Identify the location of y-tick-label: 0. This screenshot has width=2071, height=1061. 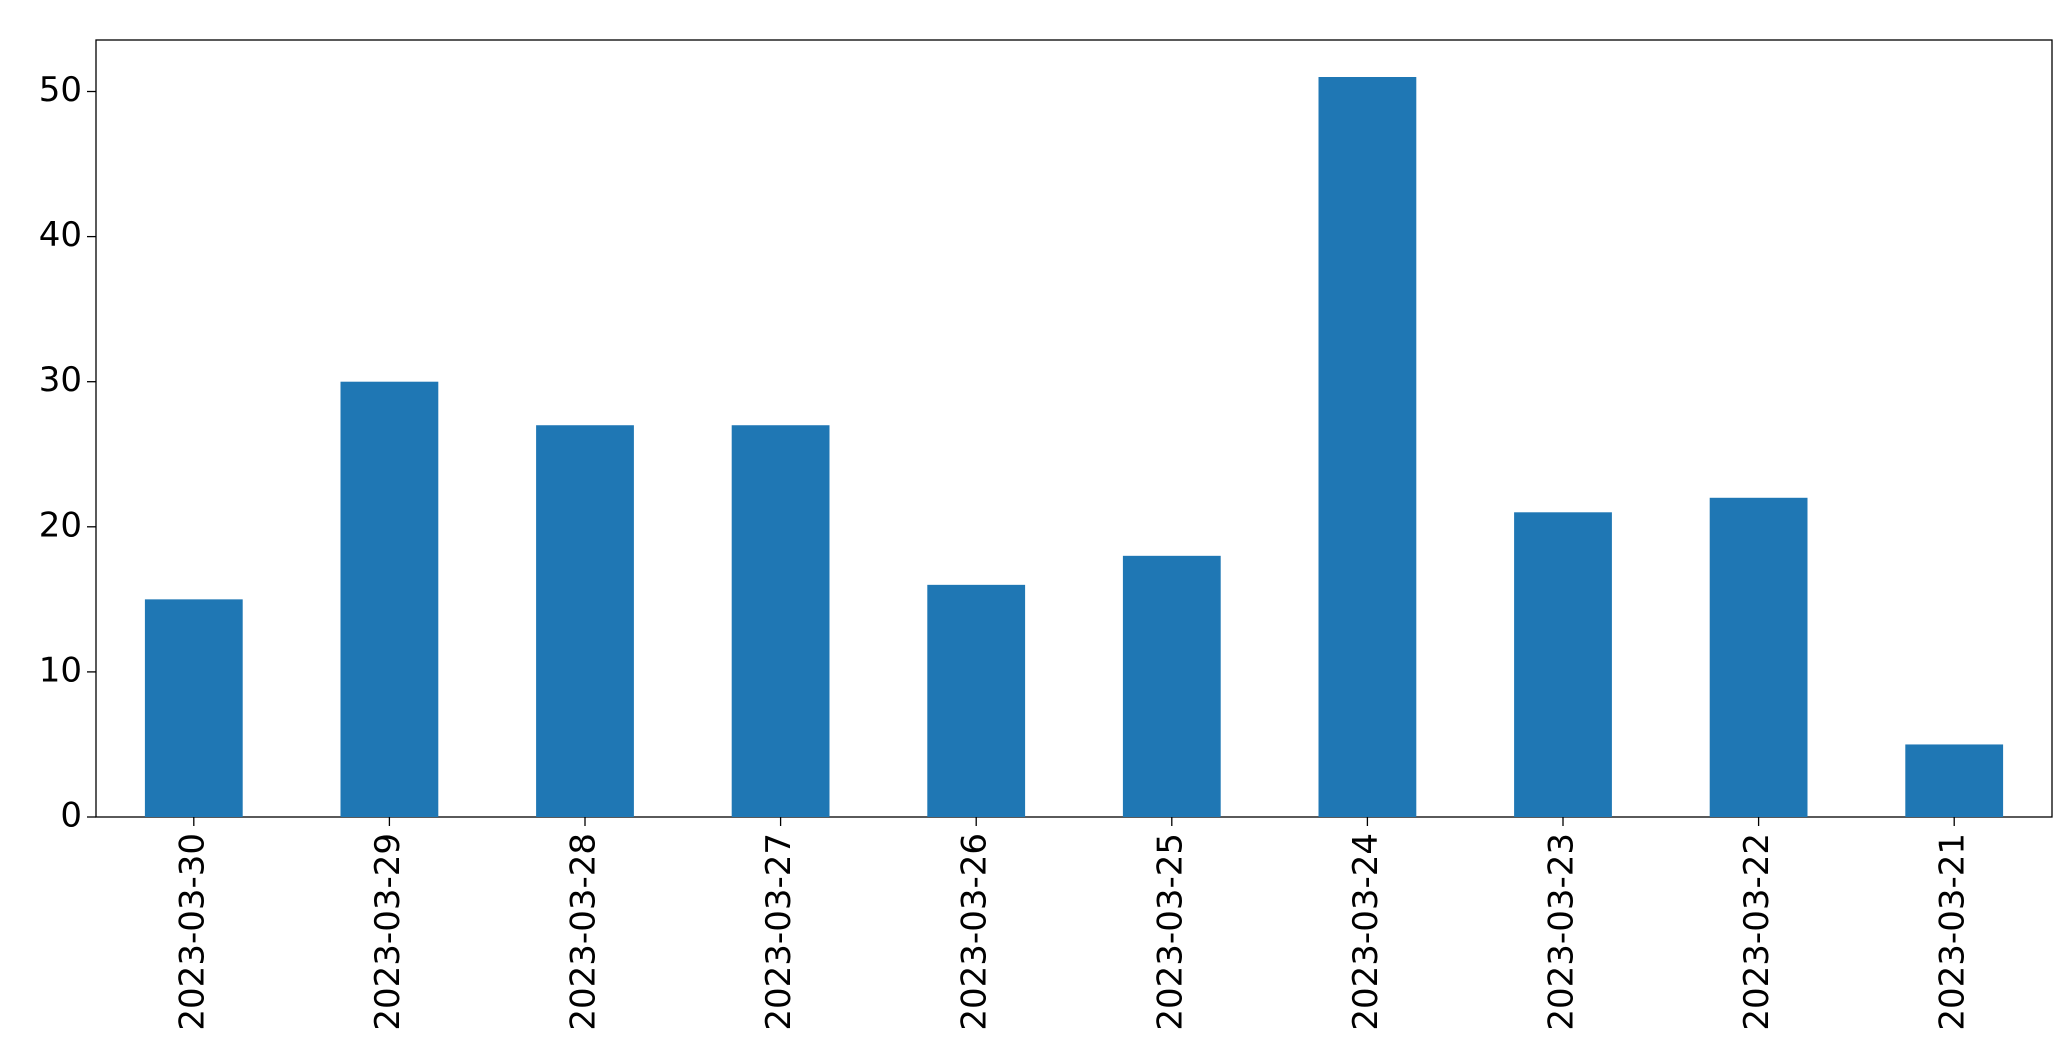
(71, 816).